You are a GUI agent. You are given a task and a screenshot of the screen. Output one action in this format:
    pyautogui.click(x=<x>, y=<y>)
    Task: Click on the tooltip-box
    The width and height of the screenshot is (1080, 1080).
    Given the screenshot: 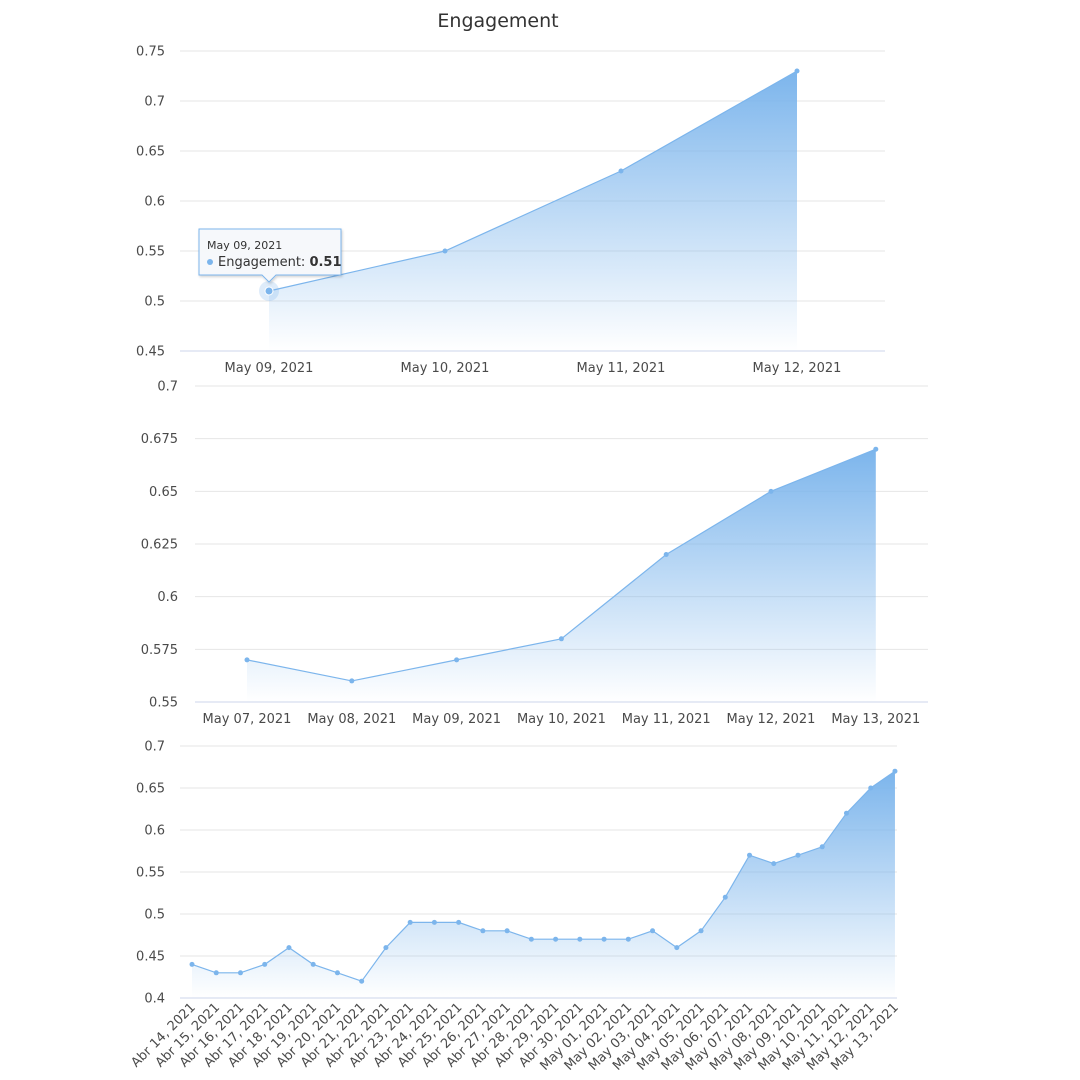 What is the action you would take?
    pyautogui.click(x=270, y=255)
    